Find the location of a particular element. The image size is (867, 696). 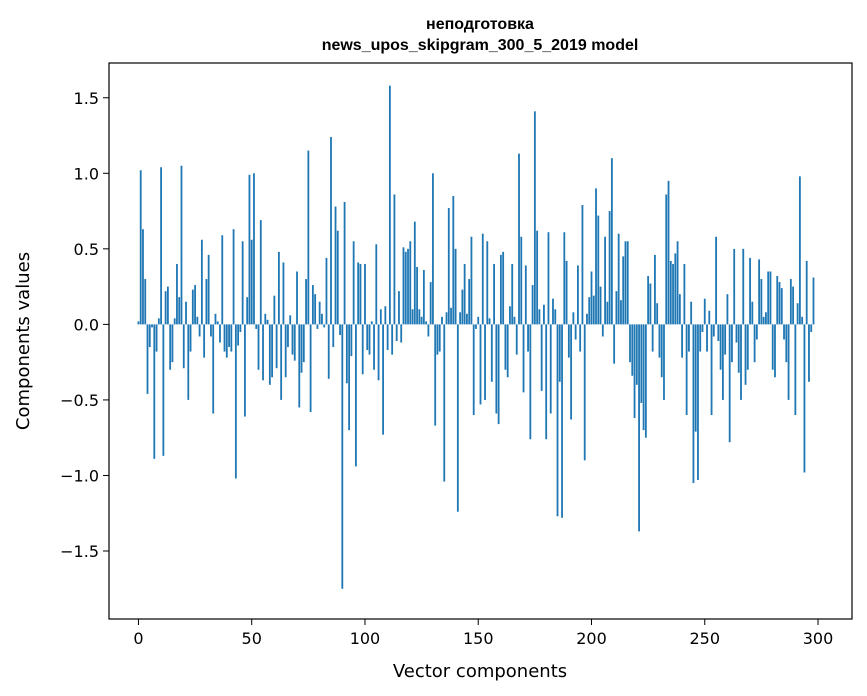

x-tick-label: 150 is located at coordinates (478, 638).